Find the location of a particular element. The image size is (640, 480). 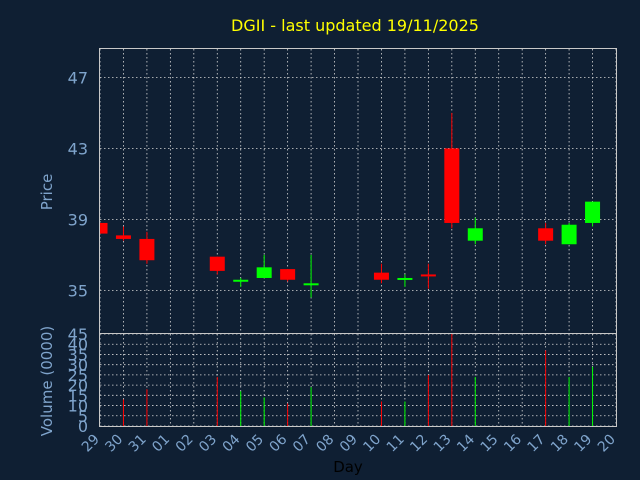

x-tick-label: 02 is located at coordinates (185, 444).